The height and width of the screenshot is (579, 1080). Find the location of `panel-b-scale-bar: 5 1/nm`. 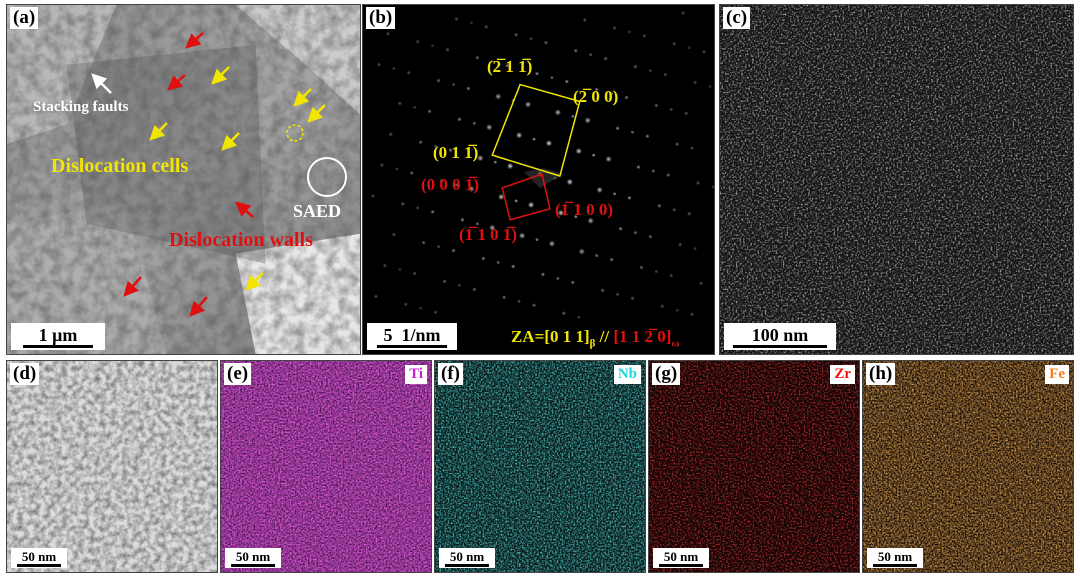

panel-b-scale-bar: 5 1/nm is located at coordinates (412, 336).